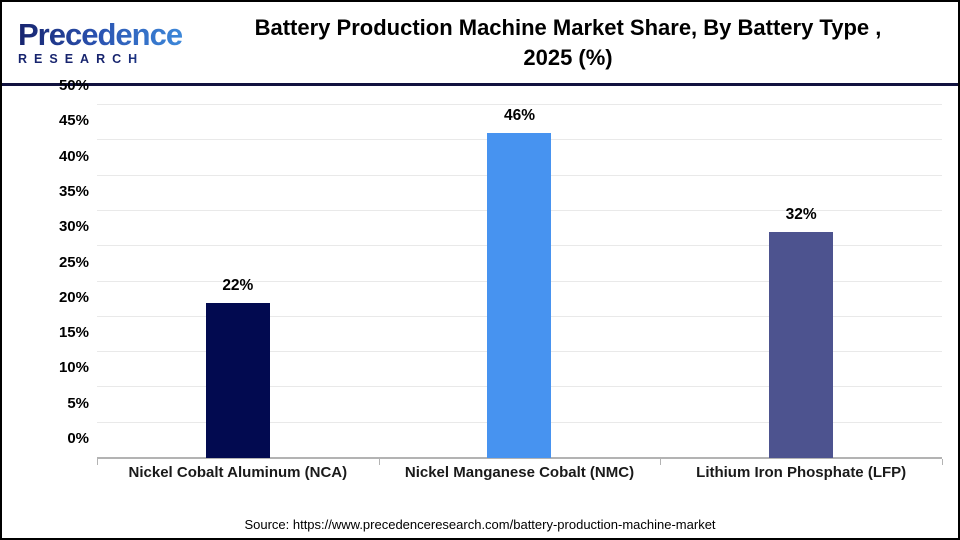 This screenshot has width=960, height=540. Describe the element at coordinates (519, 472) in the screenshot. I see `x-axis-category-label: Nickel Manganese Cobalt (NMC)` at that location.